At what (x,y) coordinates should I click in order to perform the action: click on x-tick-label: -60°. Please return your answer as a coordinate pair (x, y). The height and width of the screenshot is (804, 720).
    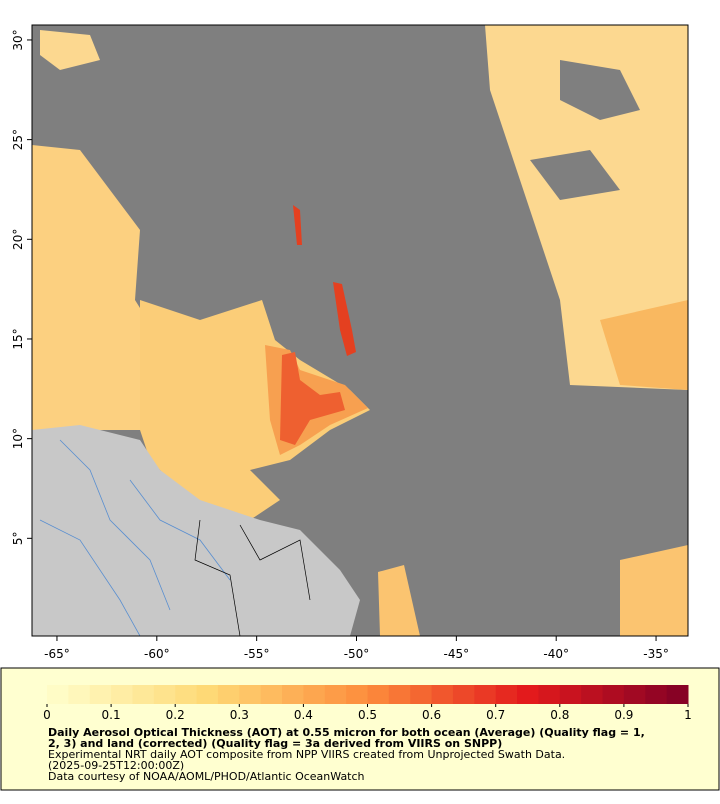
    Looking at the image, I should click on (157, 654).